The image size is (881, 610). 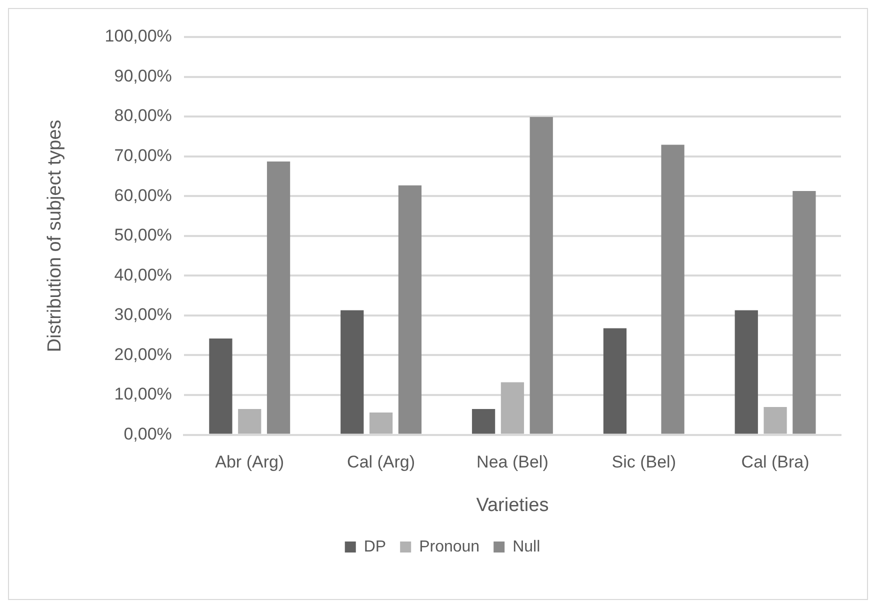 What do you see at coordinates (375, 547) in the screenshot?
I see `legend-label: DP` at bounding box center [375, 547].